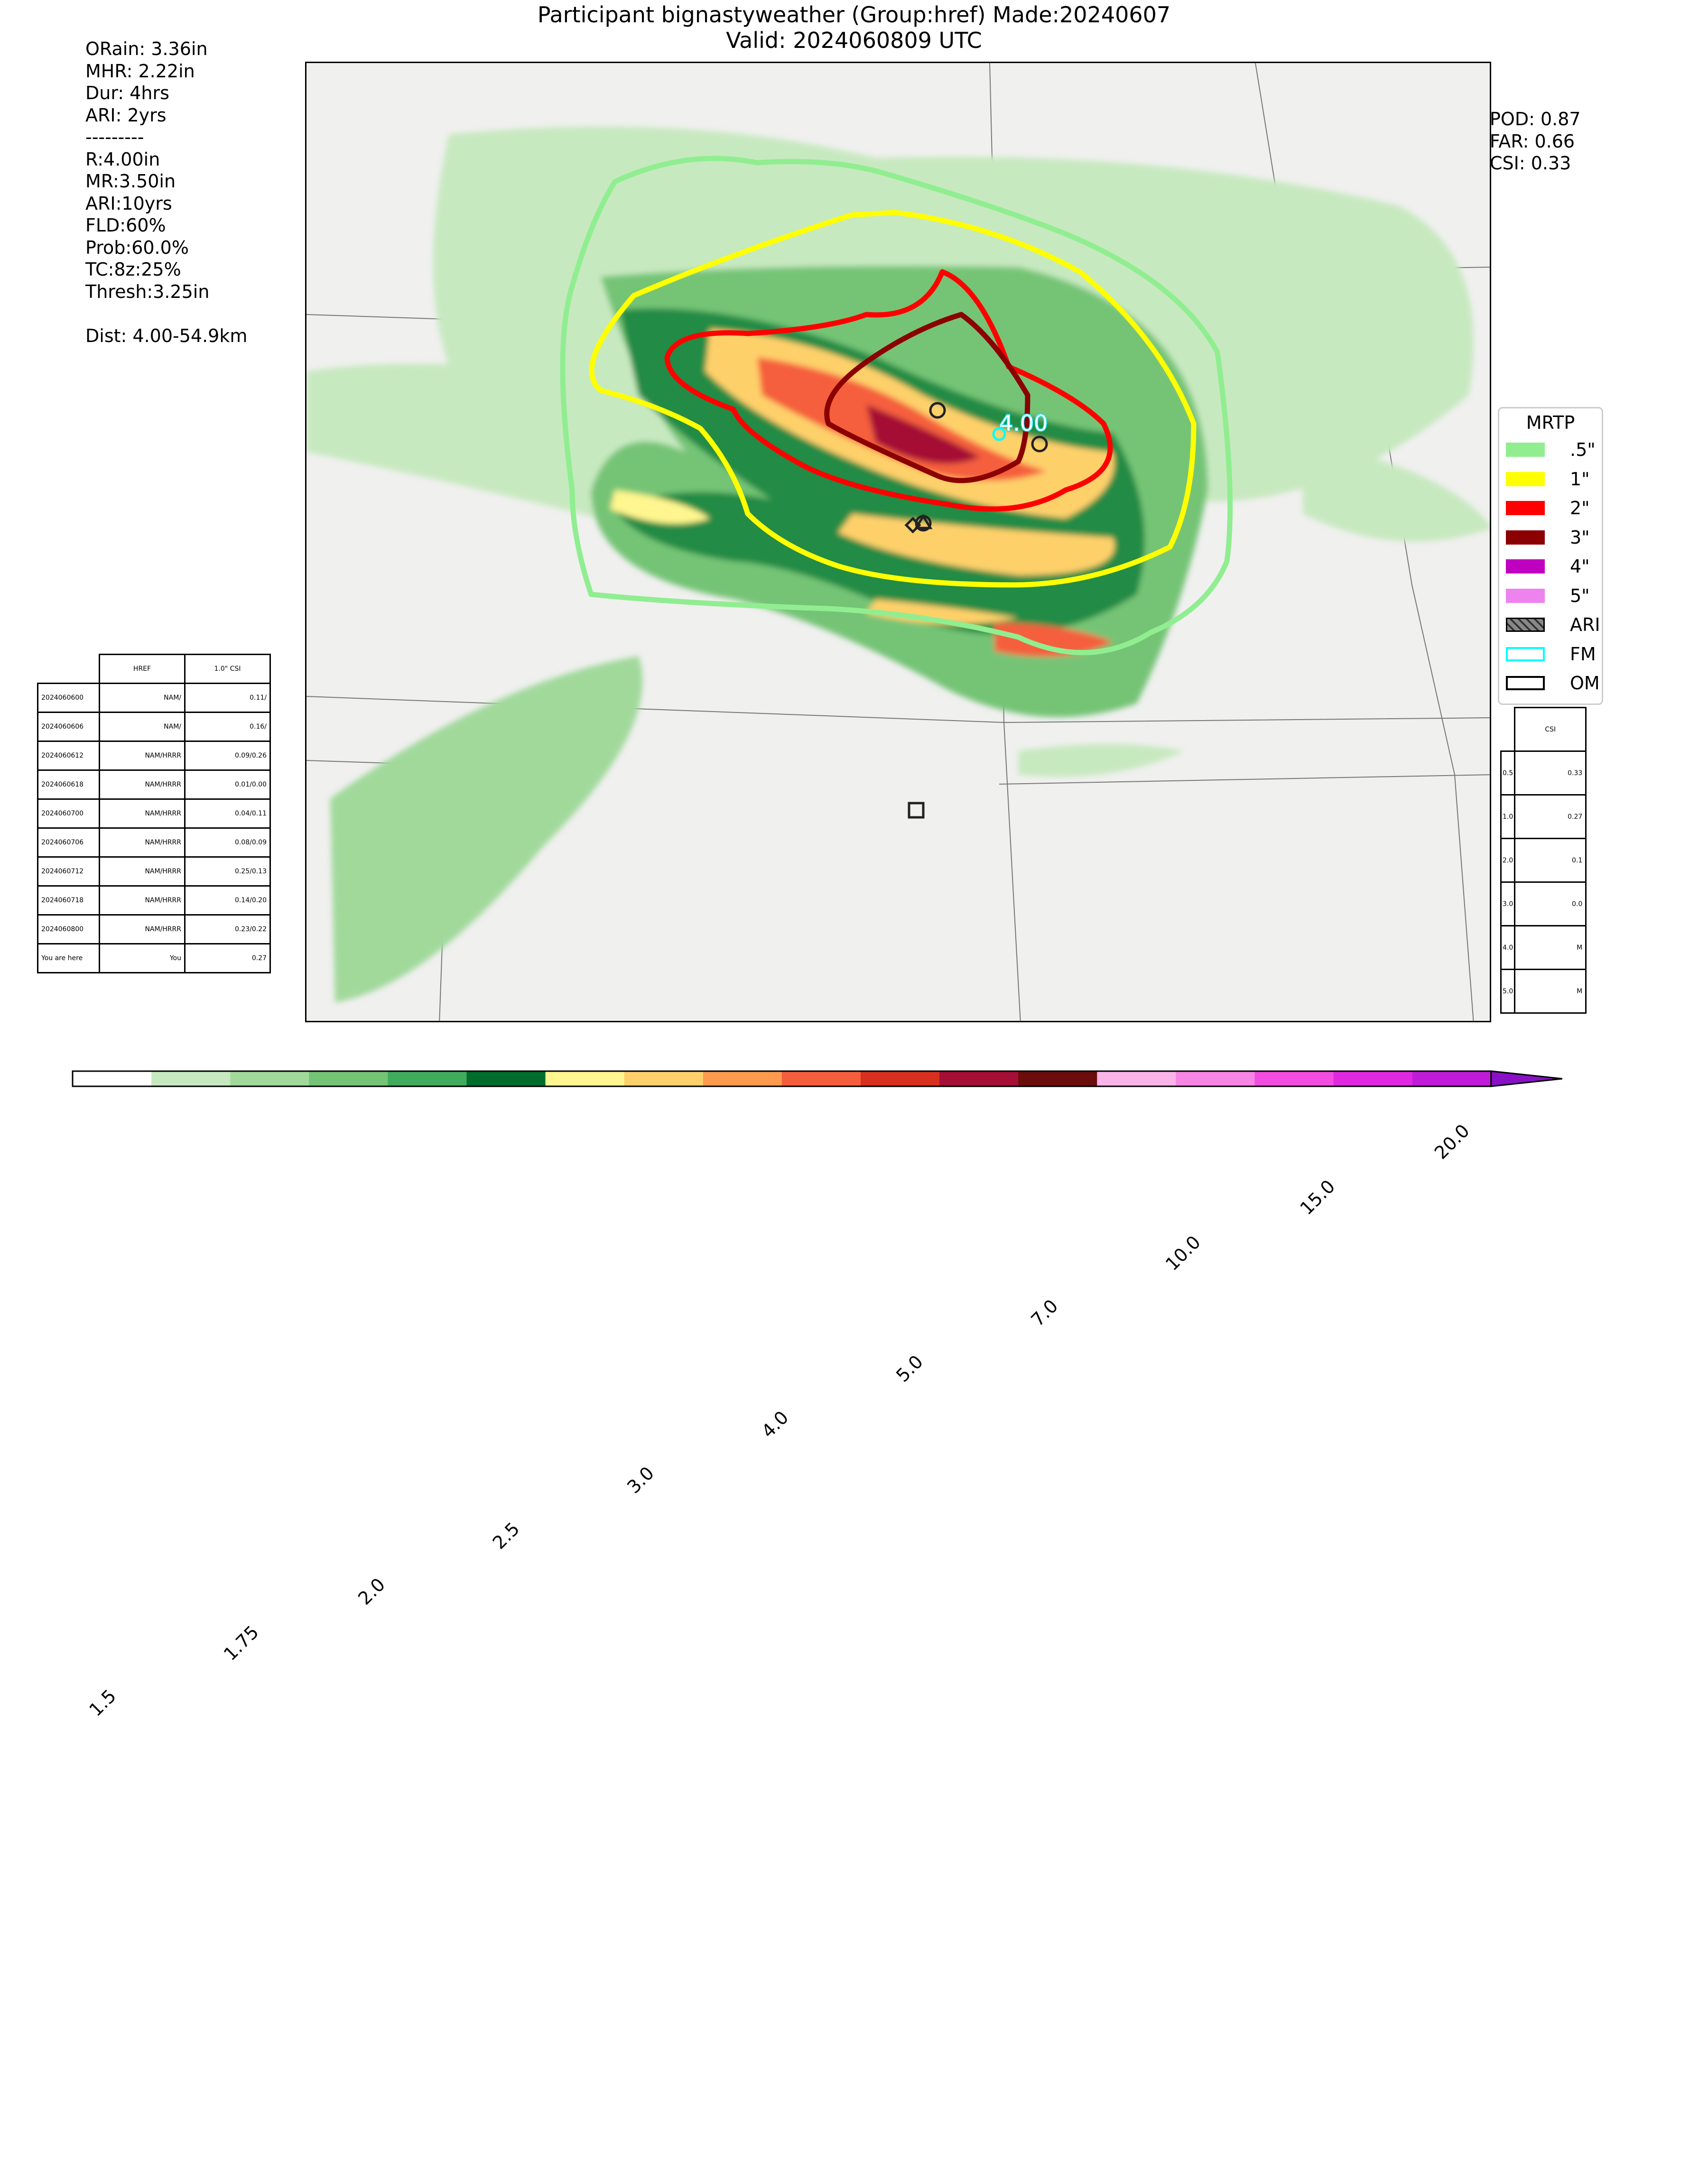 The height and width of the screenshot is (2166, 1708). I want to click on table-cell: 1.0, so click(1508, 816).